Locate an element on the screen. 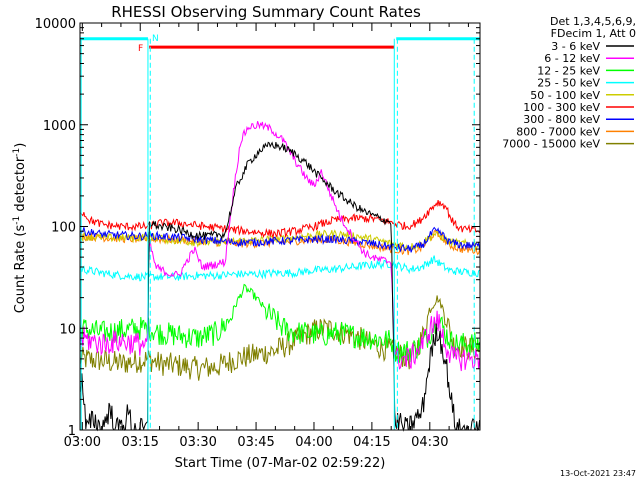 The height and width of the screenshot is (480, 640). legend-label: 25 - 50 keV is located at coordinates (568, 83).